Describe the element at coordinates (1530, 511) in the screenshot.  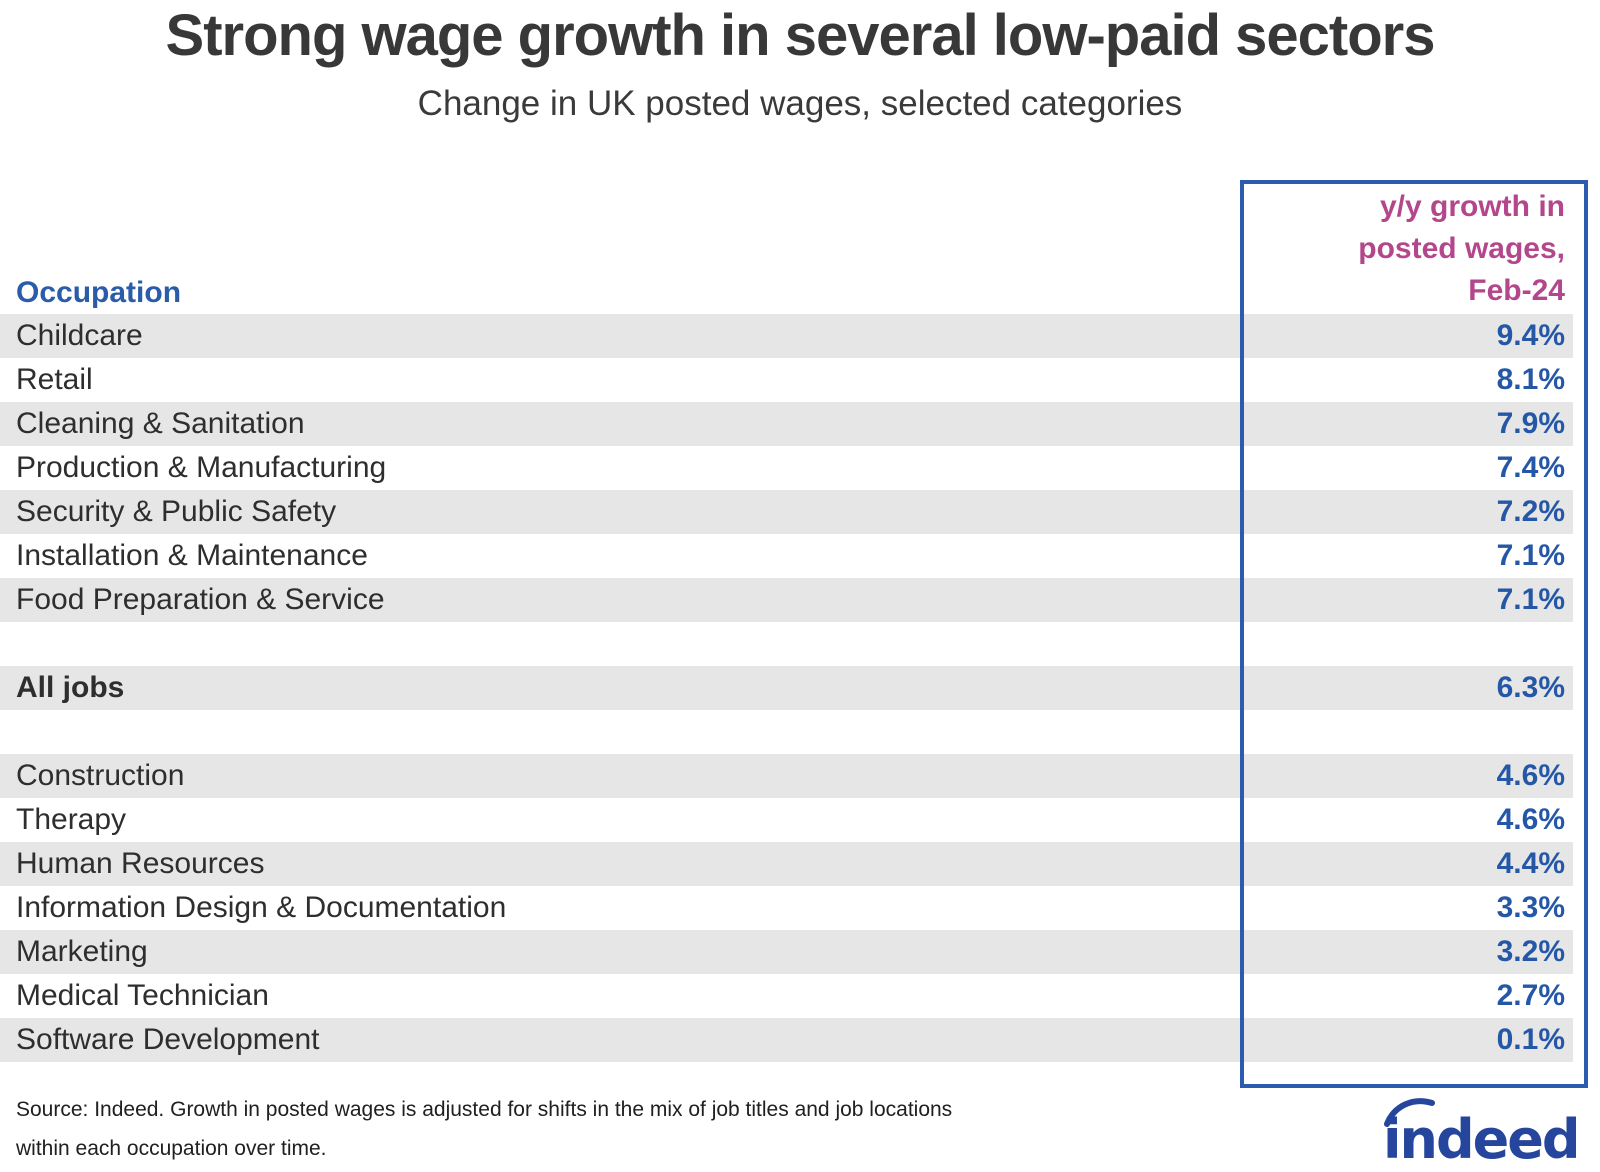
I see `growth-value: 7.2%` at that location.